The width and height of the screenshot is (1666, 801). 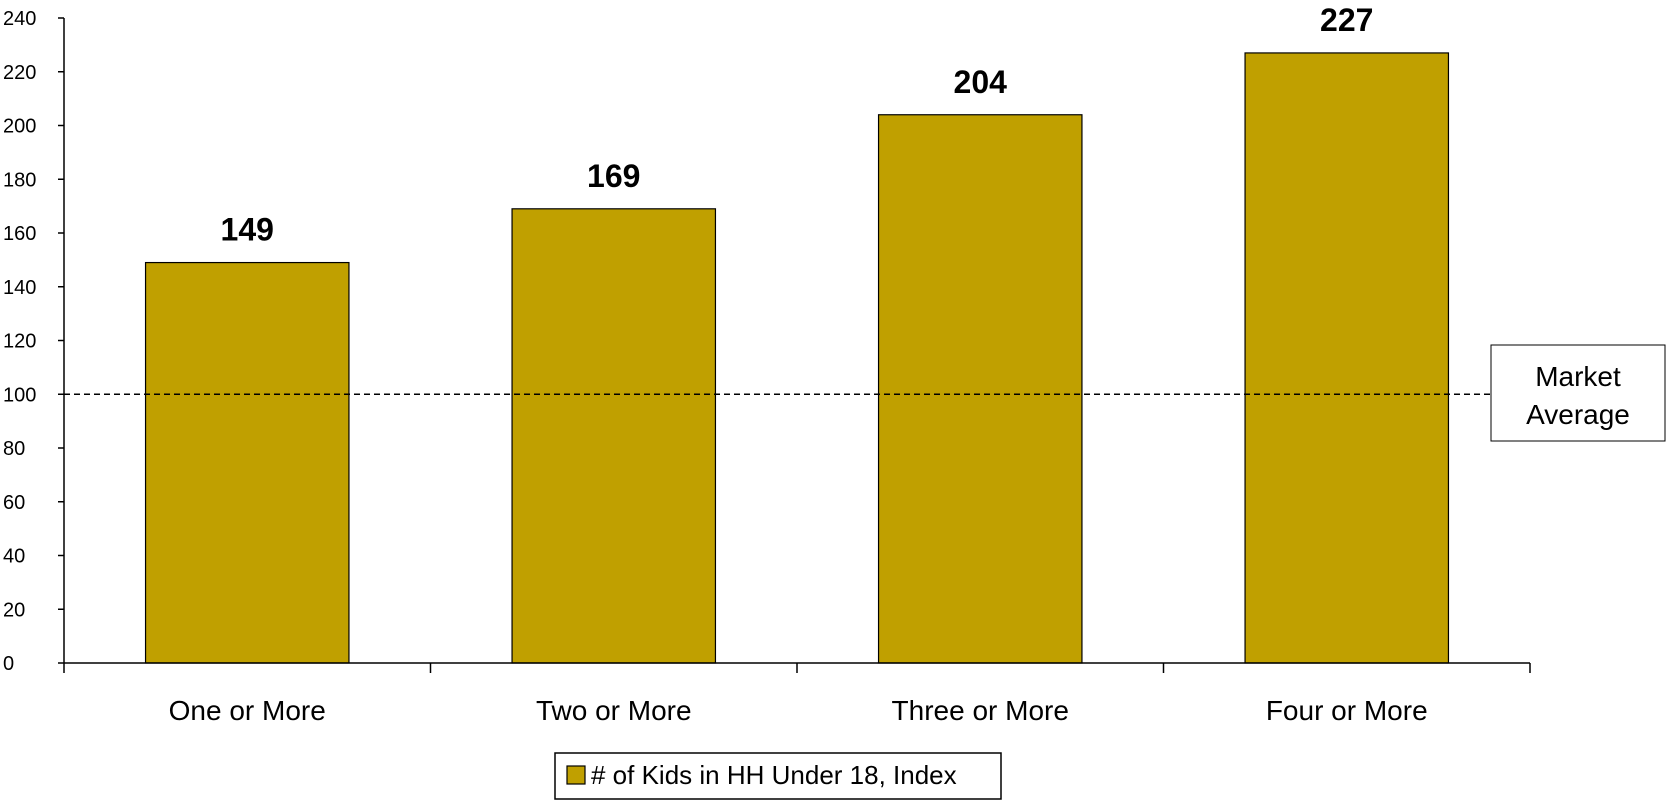 I want to click on market-average-box: Market Average, so click(x=1578, y=393).